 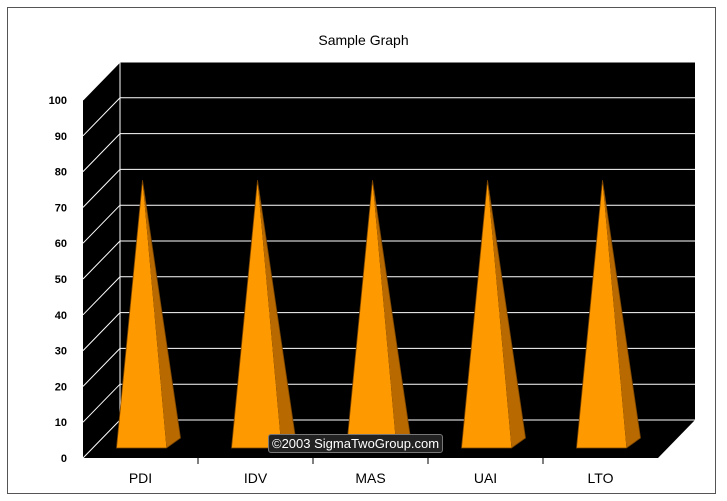 What do you see at coordinates (64, 459) in the screenshot?
I see `y-tick-label: 0` at bounding box center [64, 459].